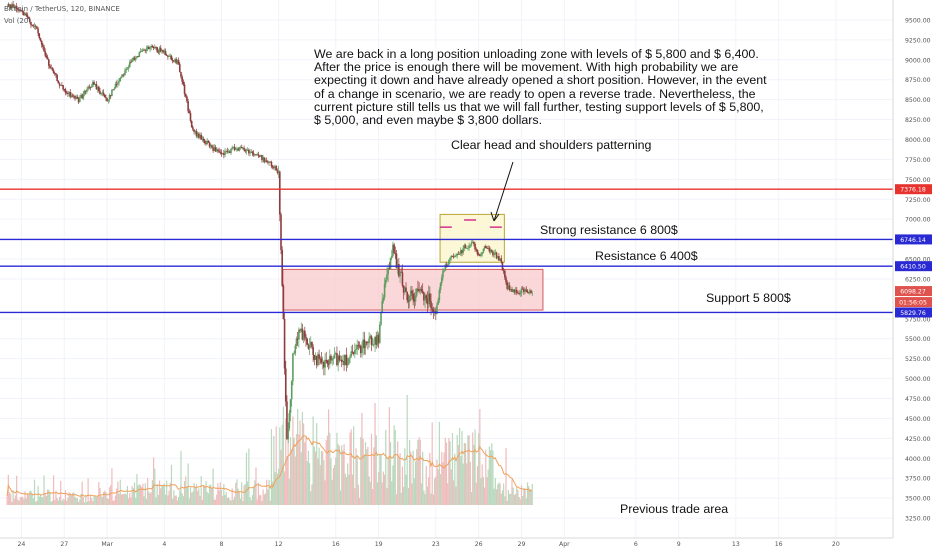 This screenshot has height=555, width=932. What do you see at coordinates (428, 544) in the screenshot?
I see `time-axis: 24 27 Mar 4 8 12 16 19 23 26 29 Apr 6 9 13 16 20` at bounding box center [428, 544].